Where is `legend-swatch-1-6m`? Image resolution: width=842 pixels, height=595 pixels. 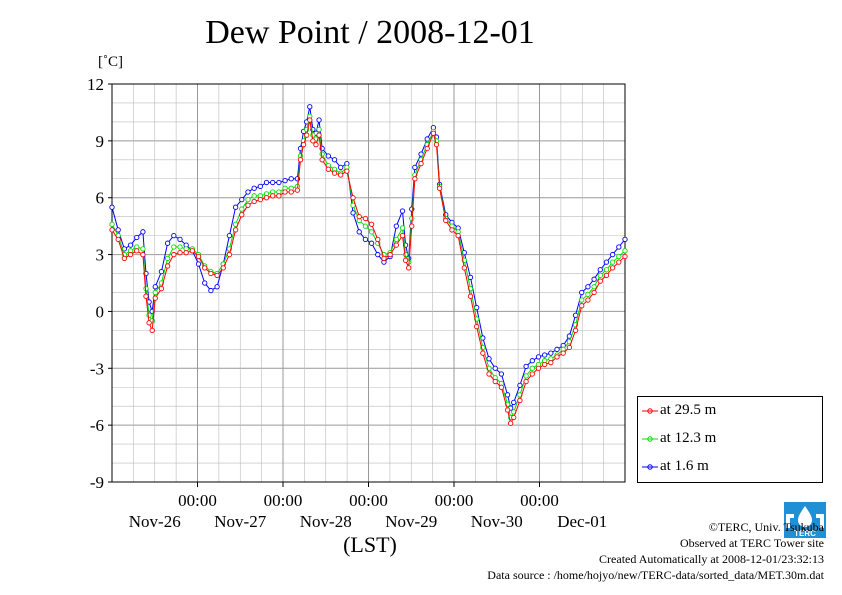 legend-swatch-1-6m is located at coordinates (650, 467).